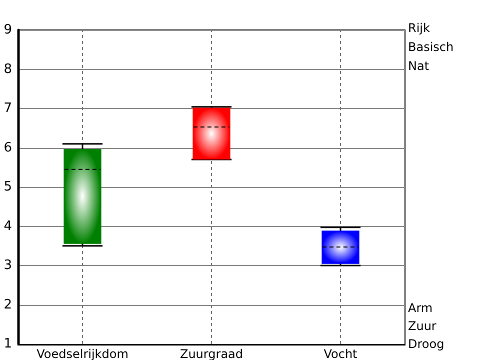 The image size is (500, 360). What do you see at coordinates (8, 69) in the screenshot?
I see `y-tick-label: 8` at bounding box center [8, 69].